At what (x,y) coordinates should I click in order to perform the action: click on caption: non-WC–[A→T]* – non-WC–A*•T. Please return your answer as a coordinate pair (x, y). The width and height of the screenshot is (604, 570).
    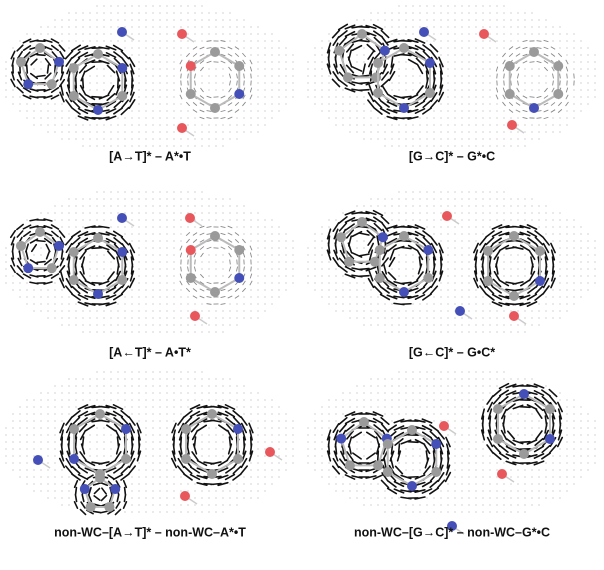
    Looking at the image, I should click on (150, 532).